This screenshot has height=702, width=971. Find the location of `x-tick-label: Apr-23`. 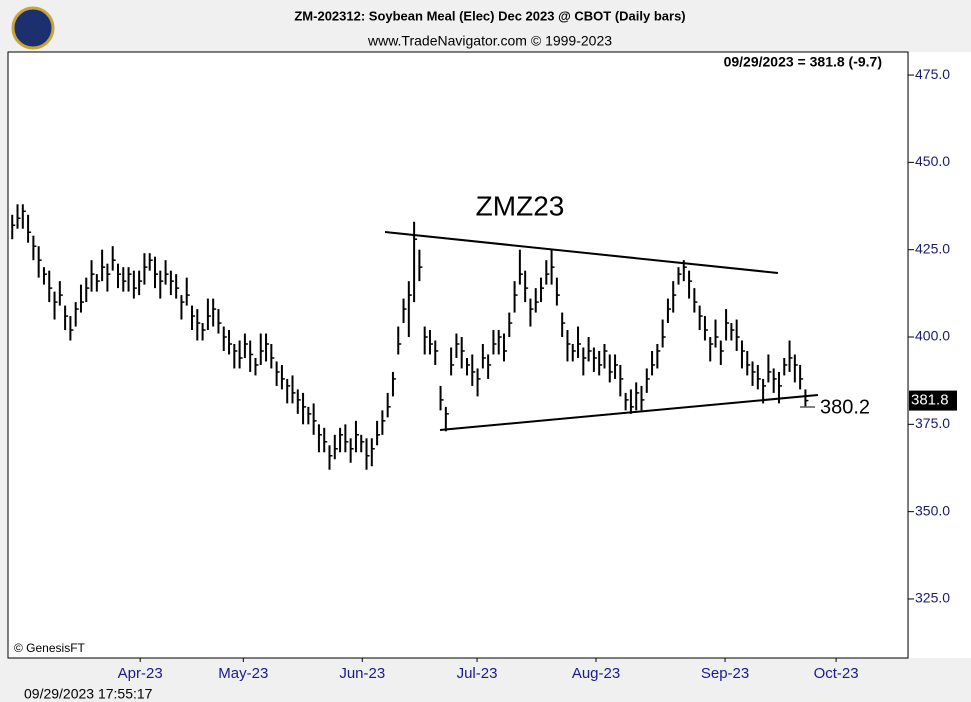

x-tick-label: Apr-23 is located at coordinates (140, 673).